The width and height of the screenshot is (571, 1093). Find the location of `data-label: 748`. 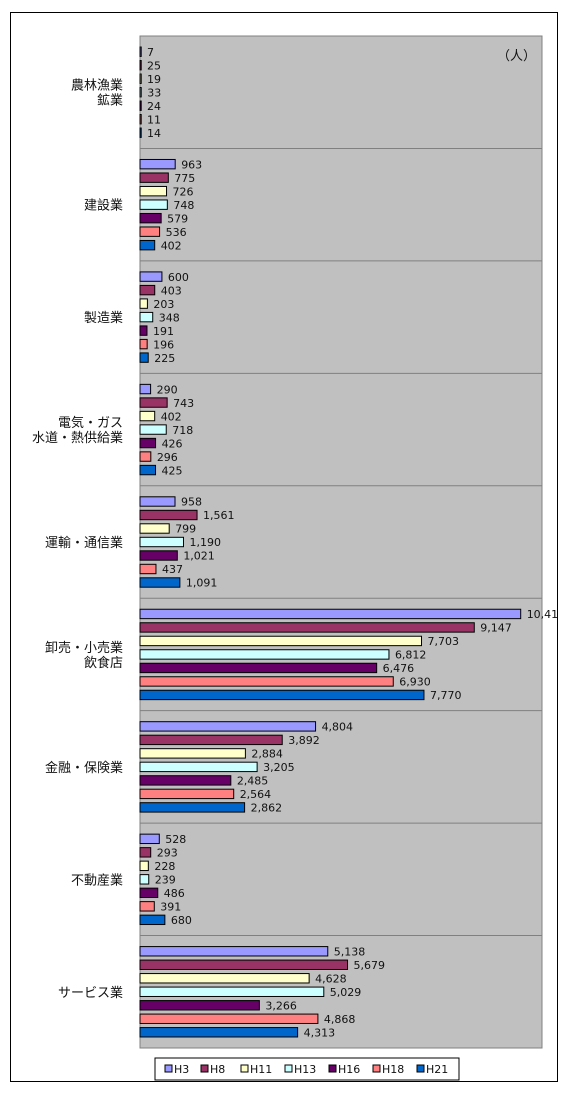

data-label: 748 is located at coordinates (183, 205).